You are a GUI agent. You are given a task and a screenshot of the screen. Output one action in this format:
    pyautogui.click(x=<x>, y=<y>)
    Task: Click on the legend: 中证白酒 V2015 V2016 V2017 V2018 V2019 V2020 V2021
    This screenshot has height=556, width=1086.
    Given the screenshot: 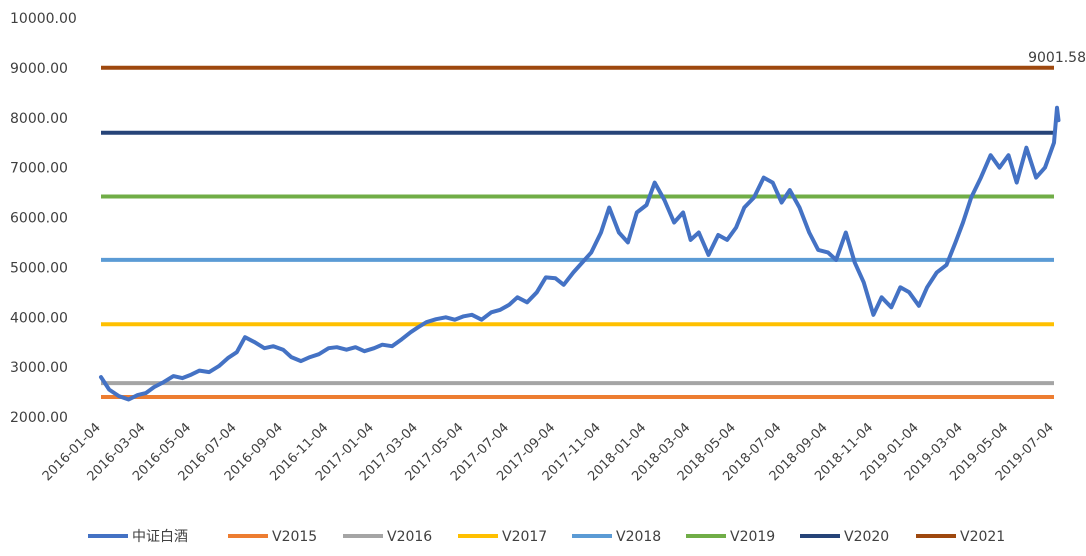 What is the action you would take?
    pyautogui.click(x=546, y=537)
    